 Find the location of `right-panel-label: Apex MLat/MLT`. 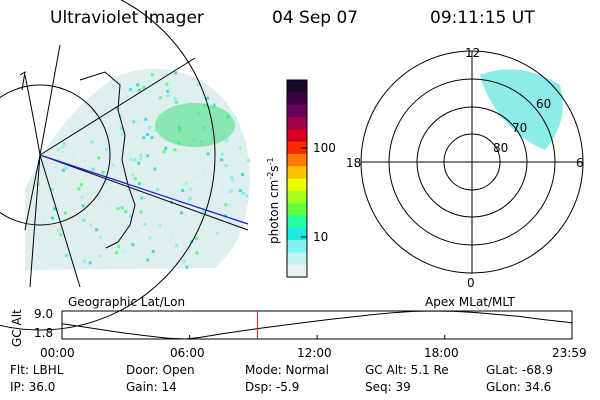

right-panel-label: Apex MLat/MLT is located at coordinates (470, 302).